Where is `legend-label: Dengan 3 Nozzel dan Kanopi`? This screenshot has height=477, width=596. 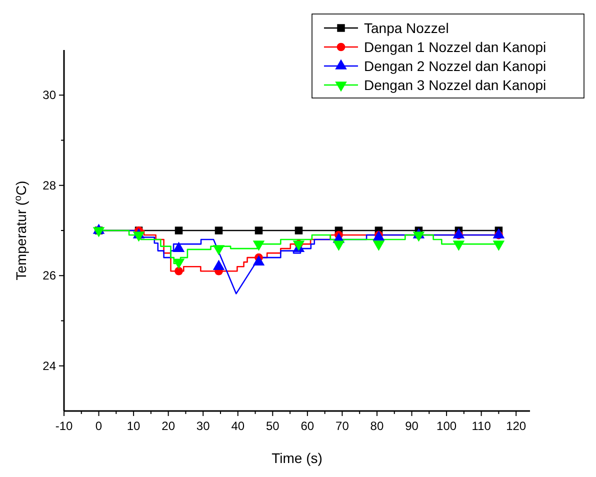 legend-label: Dengan 3 Nozzel dan Kanopi is located at coordinates (455, 85).